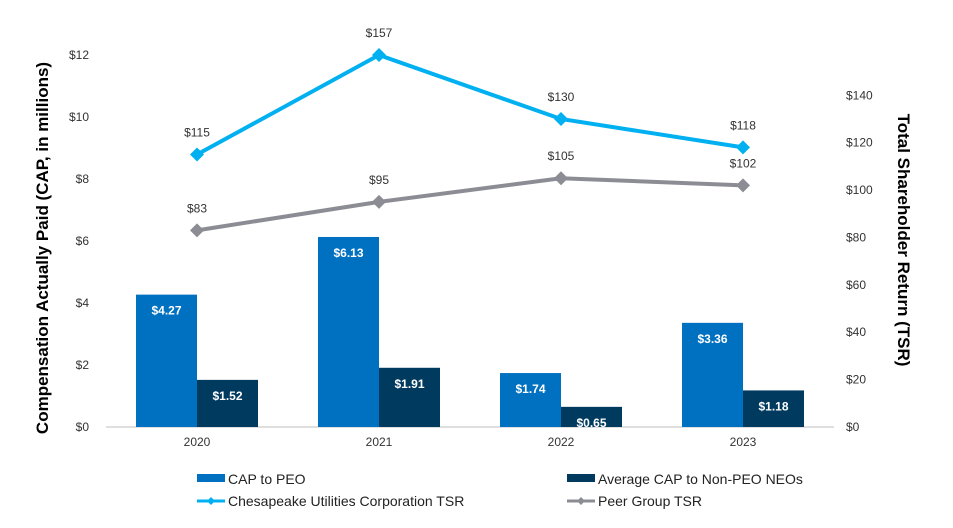 This screenshot has height=528, width=953. What do you see at coordinates (227, 396) in the screenshot?
I see `bar-data-label: $1.52` at bounding box center [227, 396].